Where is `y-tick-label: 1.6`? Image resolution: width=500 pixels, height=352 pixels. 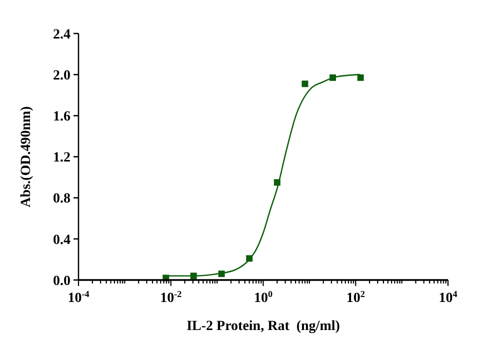 y-tick-label: 1.6 is located at coordinates (61, 117).